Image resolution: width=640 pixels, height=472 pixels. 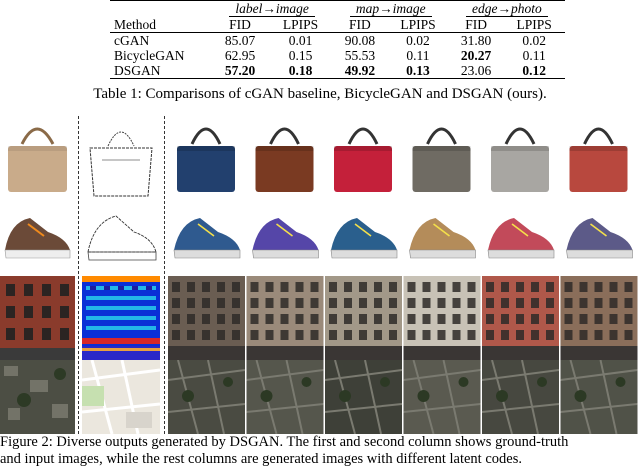 I want to click on shoe-generated-images, so click(x=404, y=238).